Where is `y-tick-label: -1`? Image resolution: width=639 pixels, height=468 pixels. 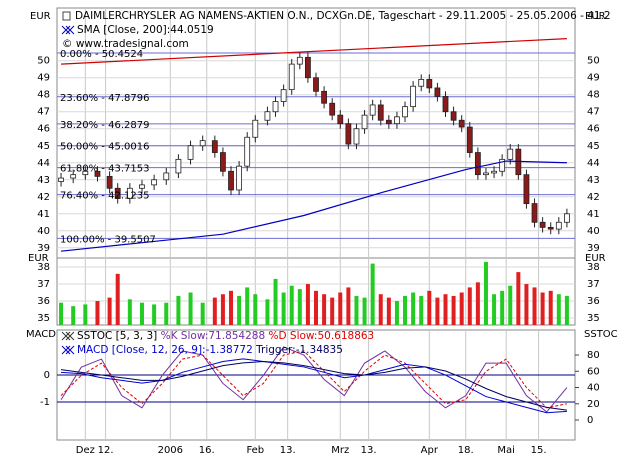 y-tick-label: -1 is located at coordinates (45, 402).